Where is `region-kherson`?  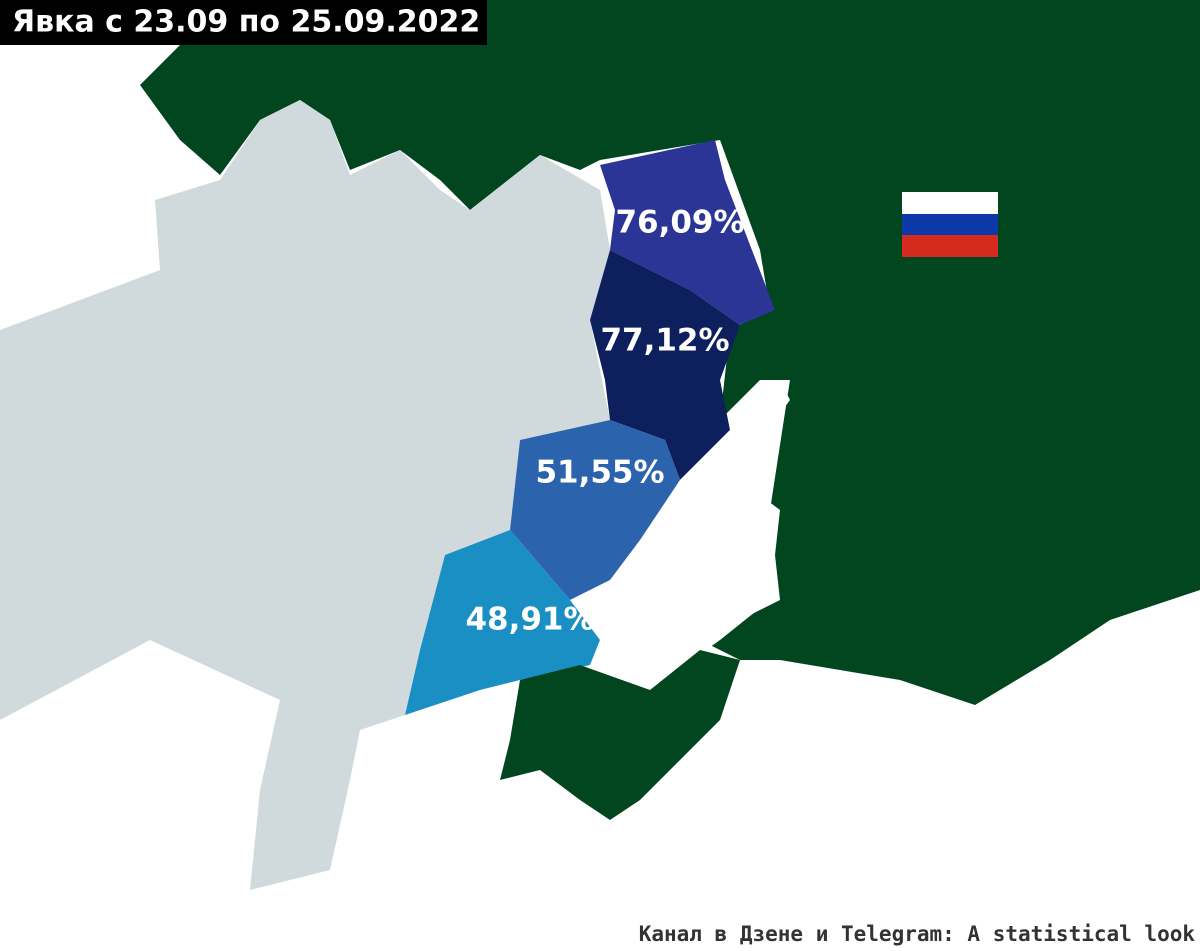
region-kherson is located at coordinates (502, 622).